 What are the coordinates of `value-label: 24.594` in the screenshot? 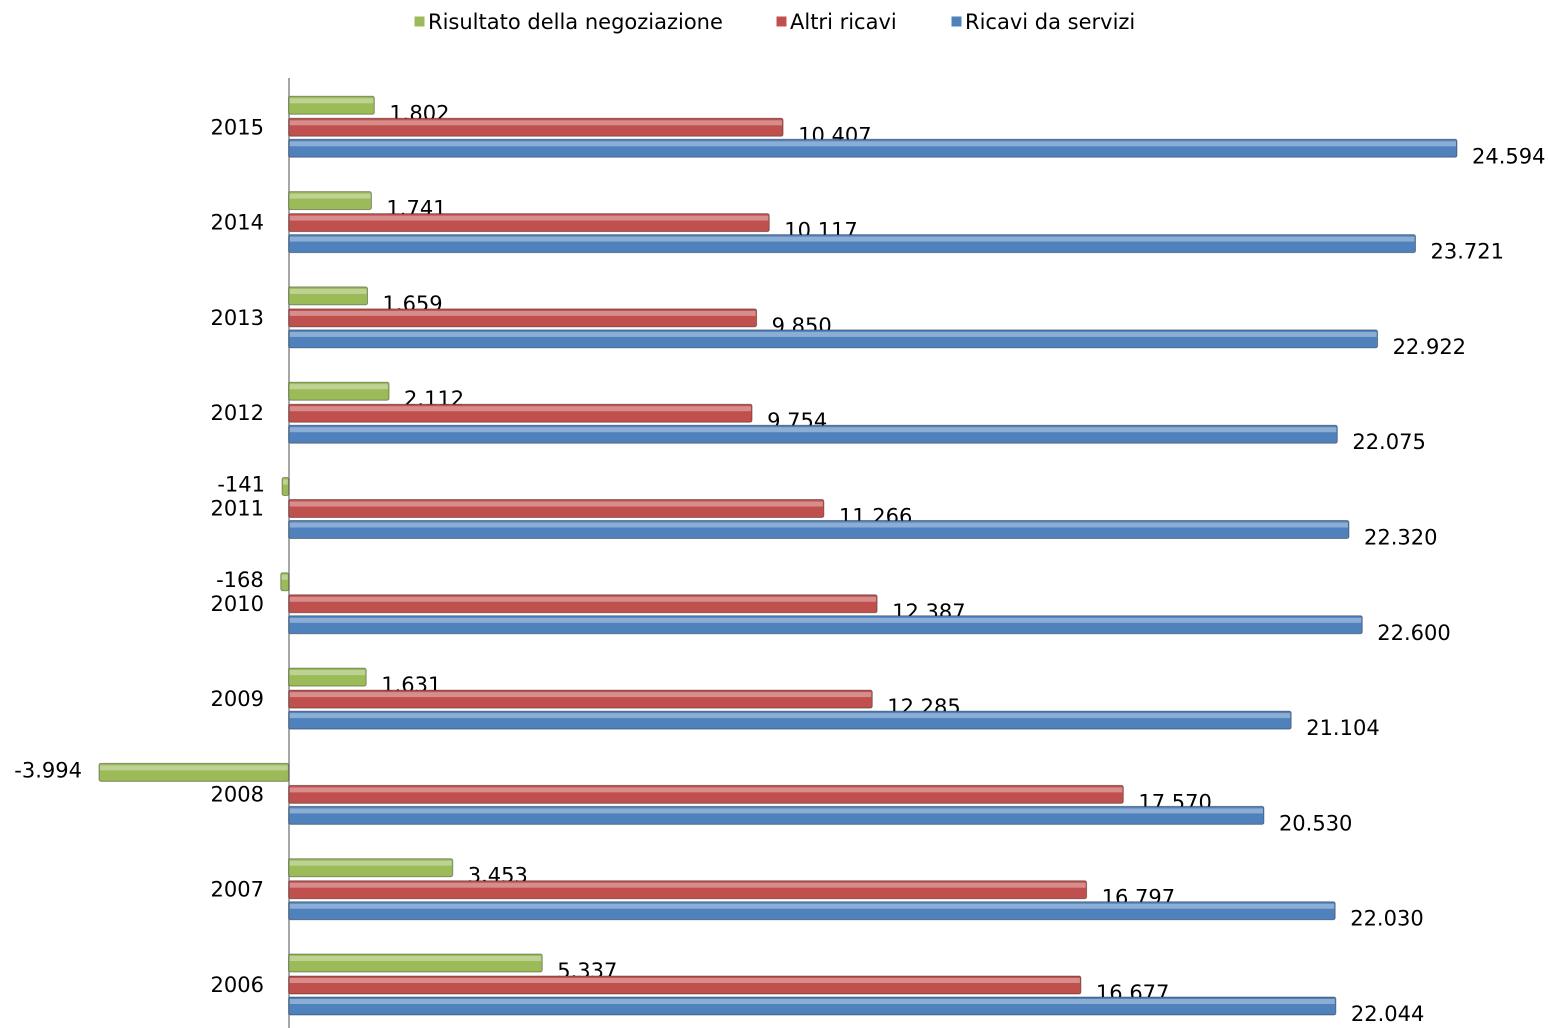 It's located at (1508, 156).